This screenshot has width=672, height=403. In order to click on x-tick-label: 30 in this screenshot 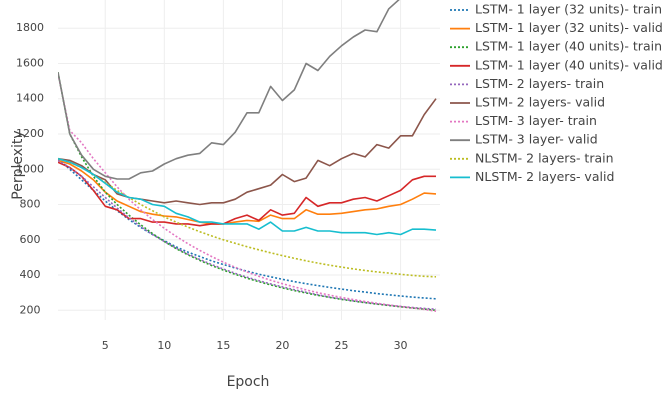, I will do `click(401, 345)`.